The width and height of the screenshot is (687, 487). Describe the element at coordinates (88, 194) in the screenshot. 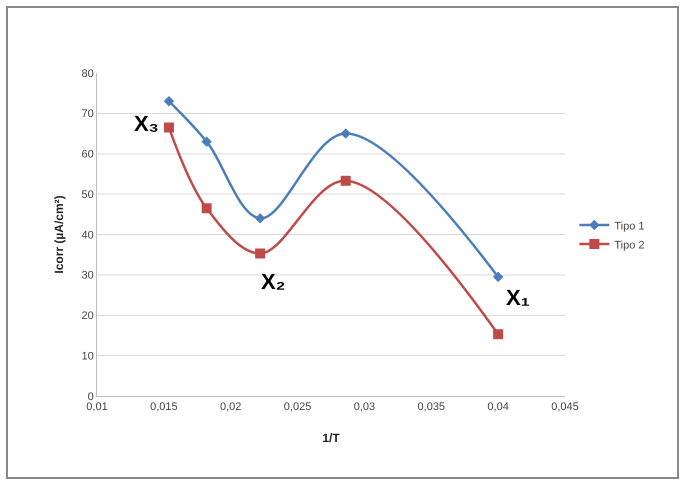

I see `y-tick-label: 50` at that location.